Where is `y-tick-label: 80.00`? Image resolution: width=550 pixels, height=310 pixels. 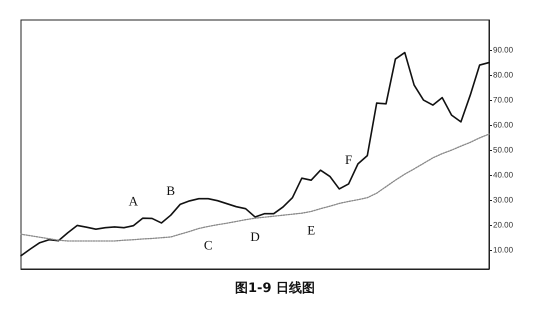
y-tick-label: 80.00 is located at coordinates (503, 75).